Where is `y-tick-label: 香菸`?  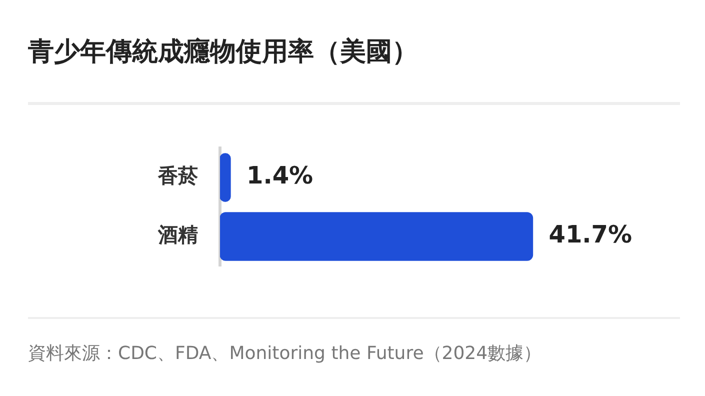 y-tick-label: 香菸 is located at coordinates (178, 176).